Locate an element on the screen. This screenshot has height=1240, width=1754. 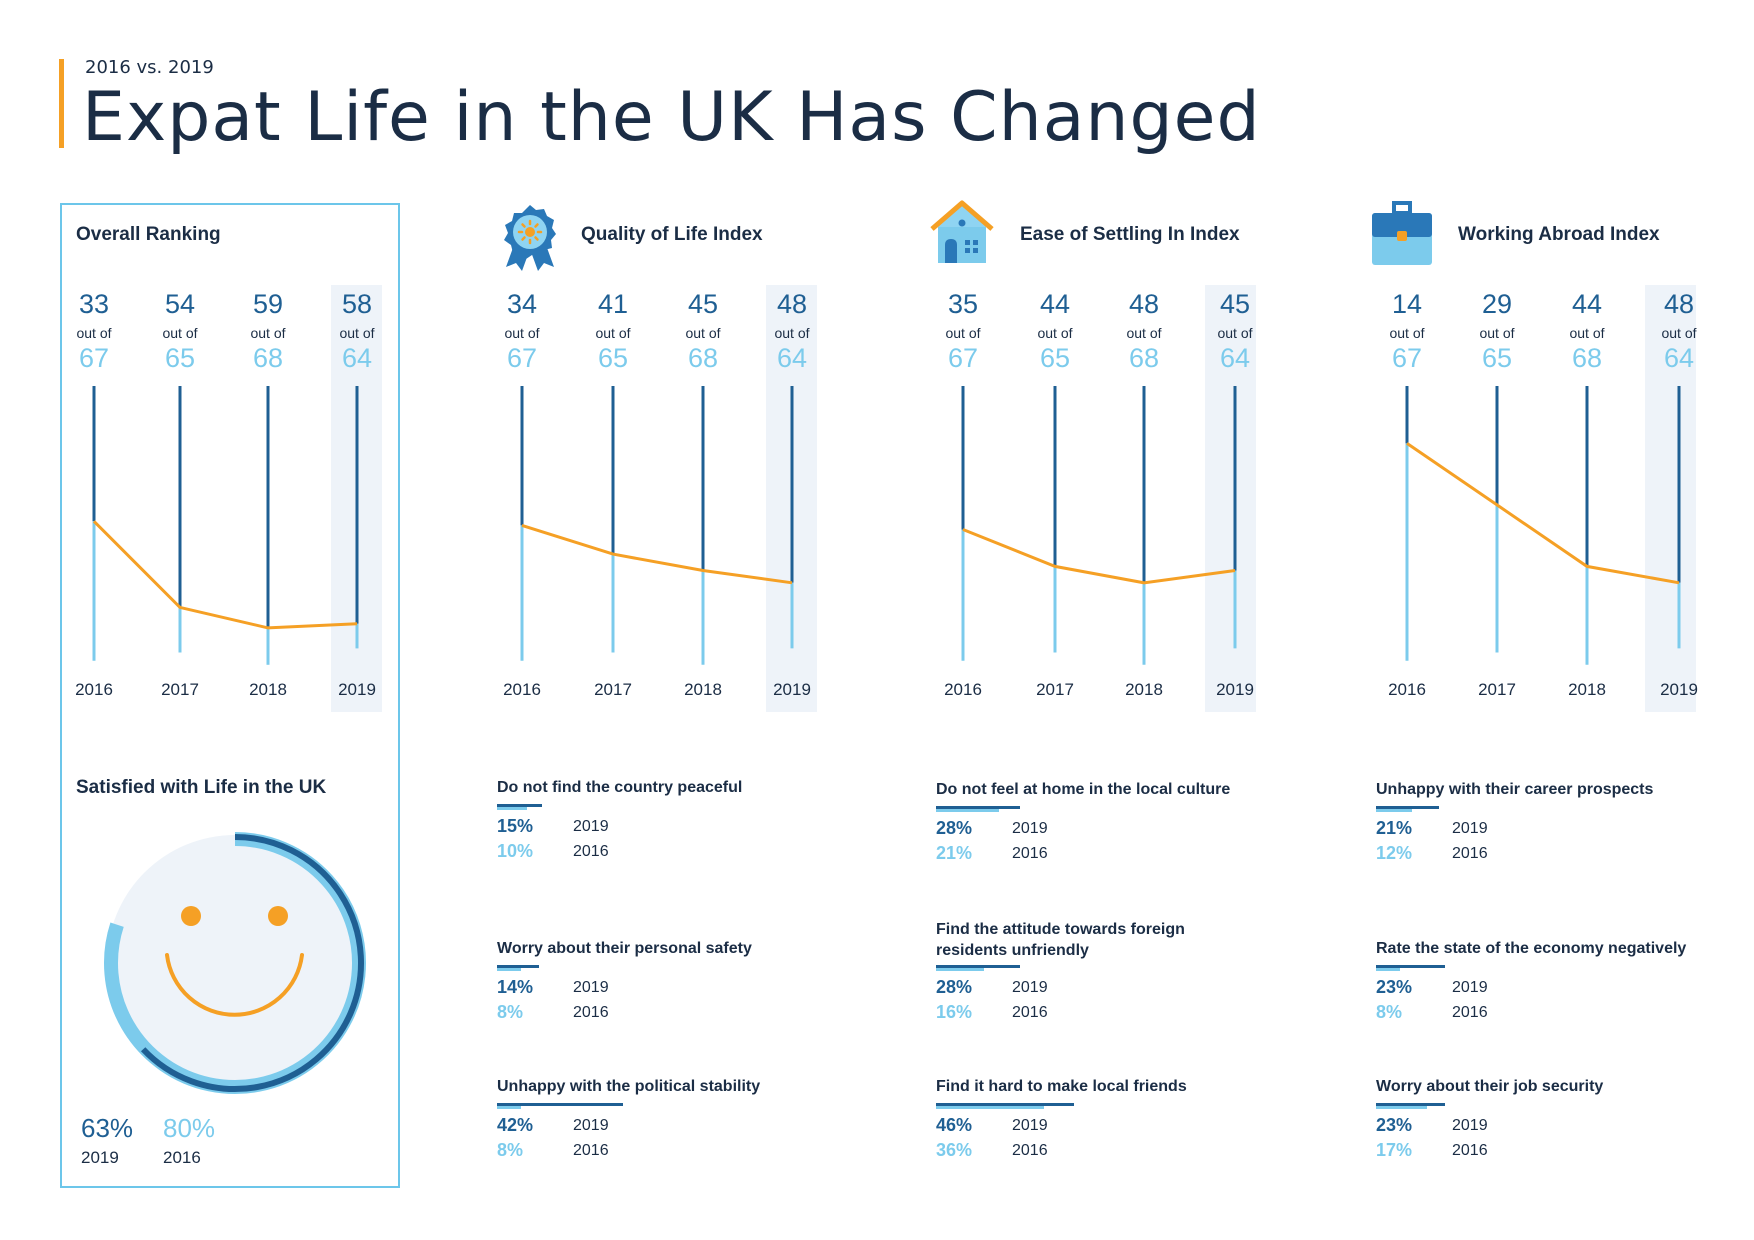
stat-label: Worry about their job security is located at coordinates (1490, 1086).